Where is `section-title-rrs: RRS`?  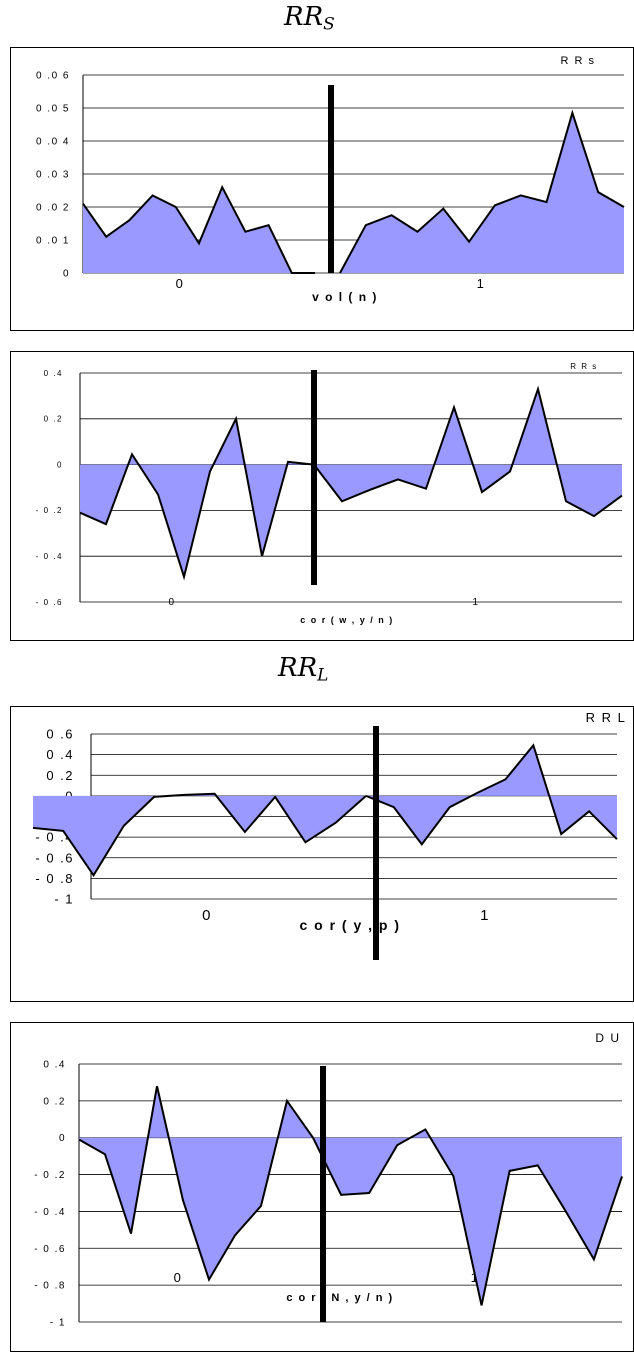 section-title-rrs: RRS is located at coordinates (309, 18).